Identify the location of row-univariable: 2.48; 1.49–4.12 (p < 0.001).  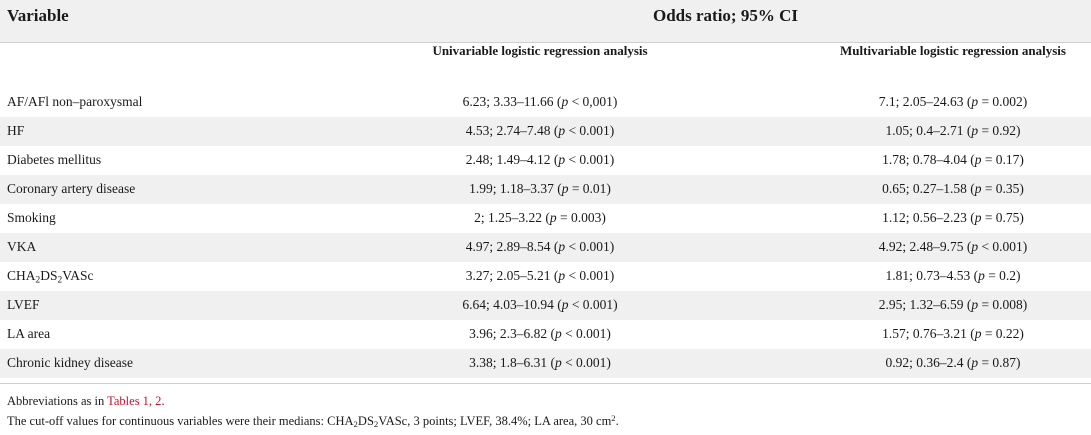
(540, 159).